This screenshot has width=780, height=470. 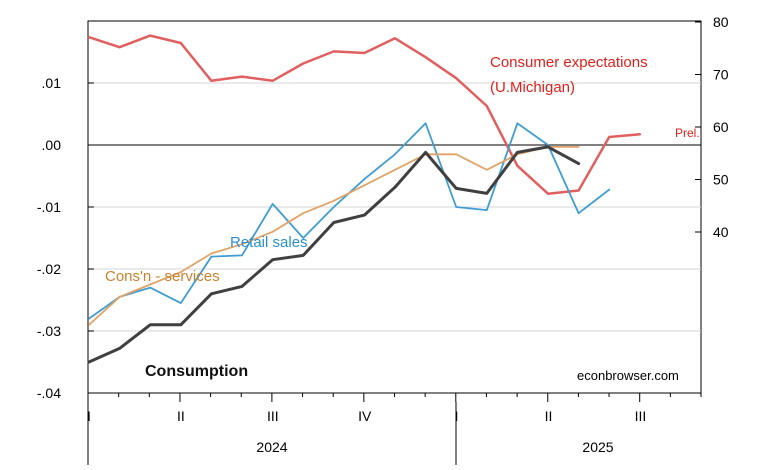 I want to click on label-consumption: Consumption, so click(x=196, y=371).